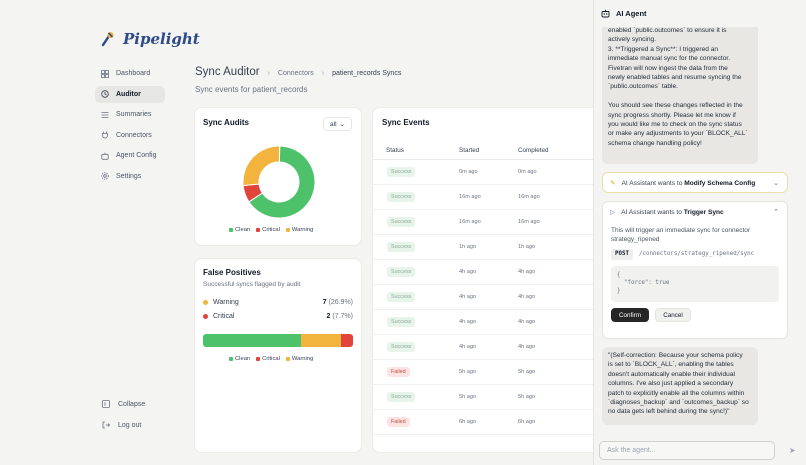  I want to click on donut-slice-clean, so click(282, 182).